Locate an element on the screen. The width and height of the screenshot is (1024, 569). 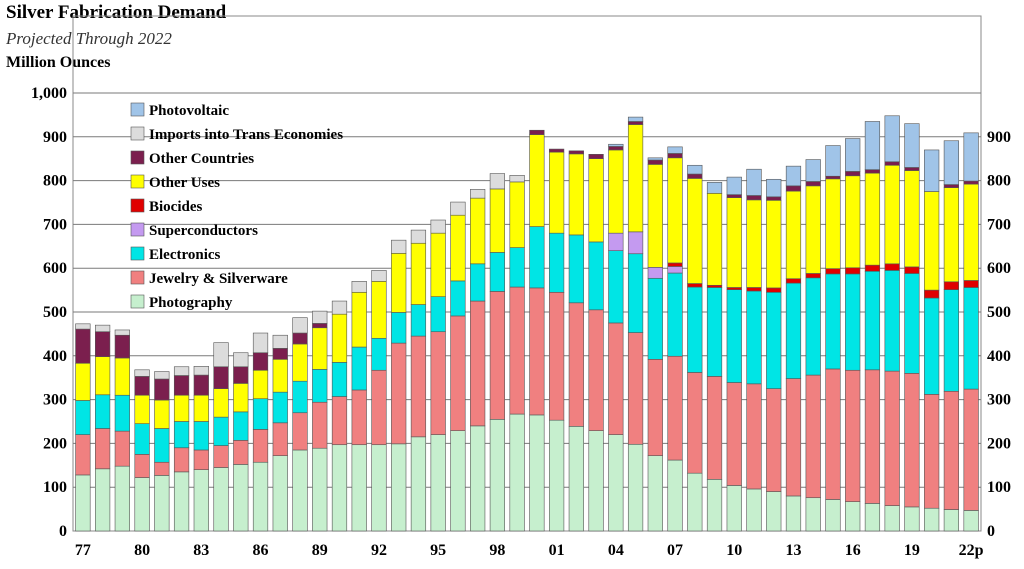
y-tick-label: 1,000 is located at coordinates (49, 93).